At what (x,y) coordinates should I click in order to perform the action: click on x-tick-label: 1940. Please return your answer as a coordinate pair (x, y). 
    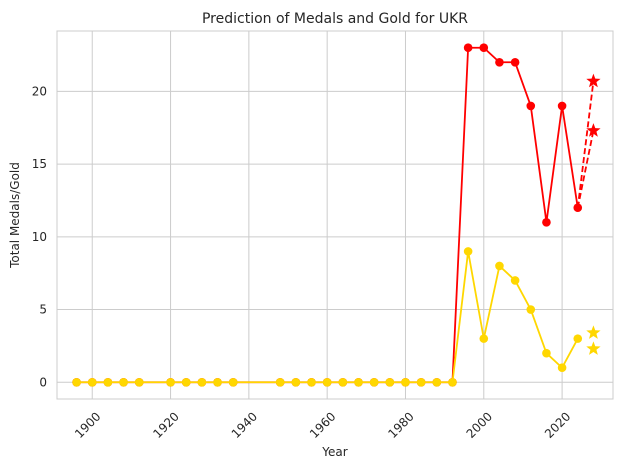
    Looking at the image, I should click on (244, 424).